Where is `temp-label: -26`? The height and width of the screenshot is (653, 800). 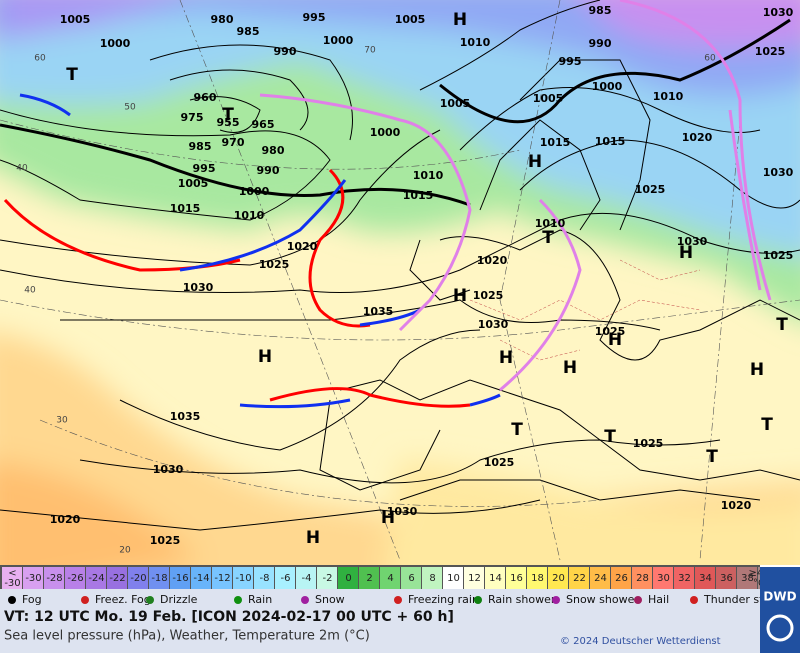
temp-label: -26 is located at coordinates (75, 578).